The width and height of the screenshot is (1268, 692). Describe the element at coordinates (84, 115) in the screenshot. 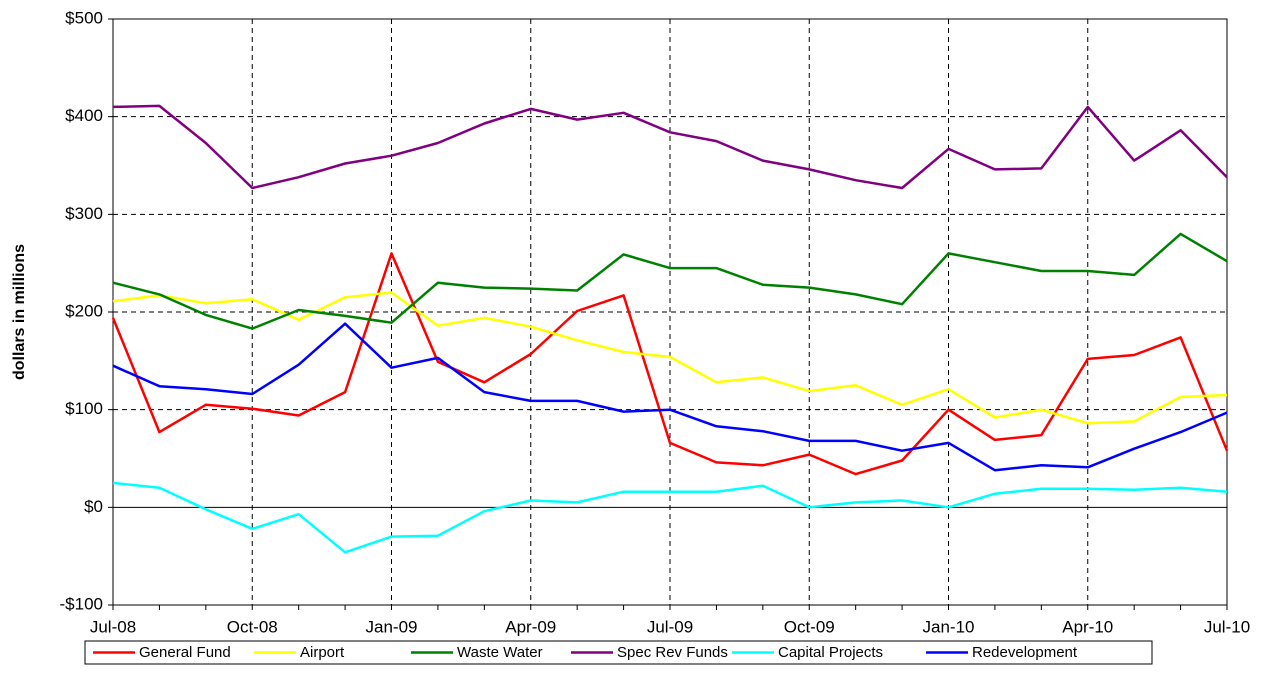

I see `y-tick-label: $400` at that location.